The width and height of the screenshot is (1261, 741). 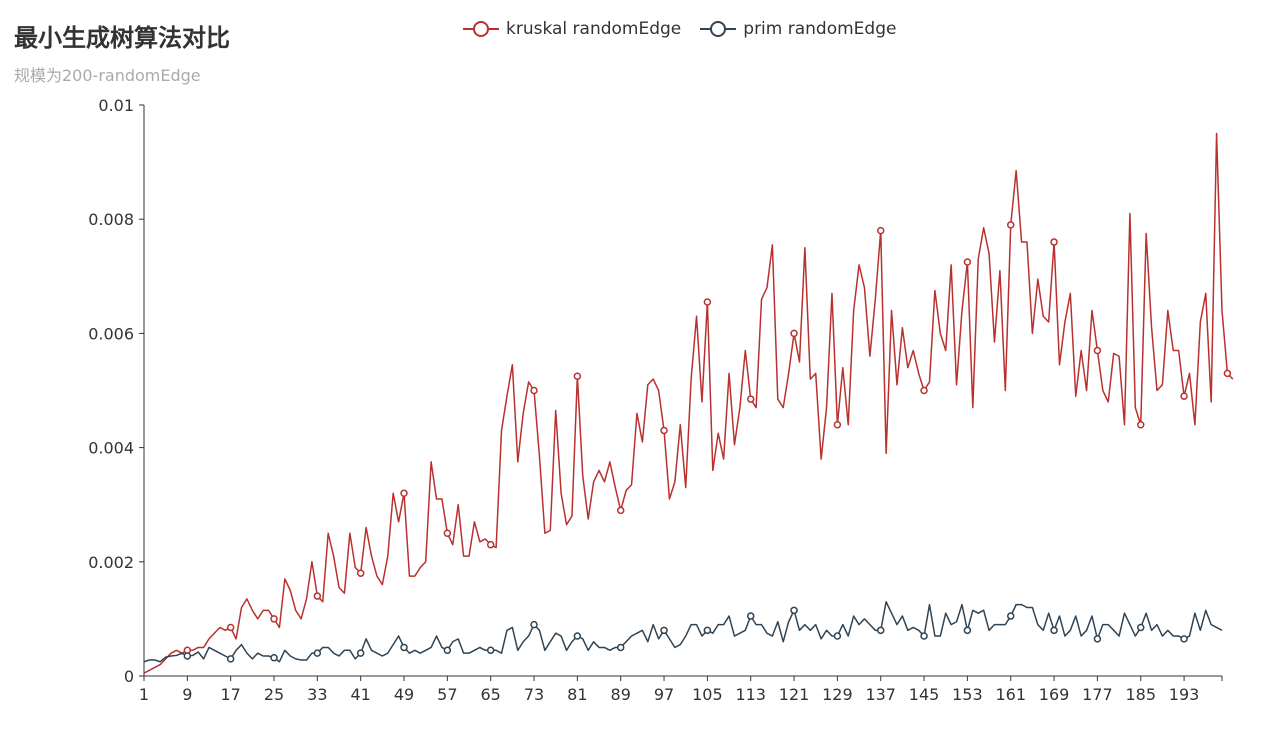 What do you see at coordinates (1140, 694) in the screenshot?
I see `x-tick-label: 185` at bounding box center [1140, 694].